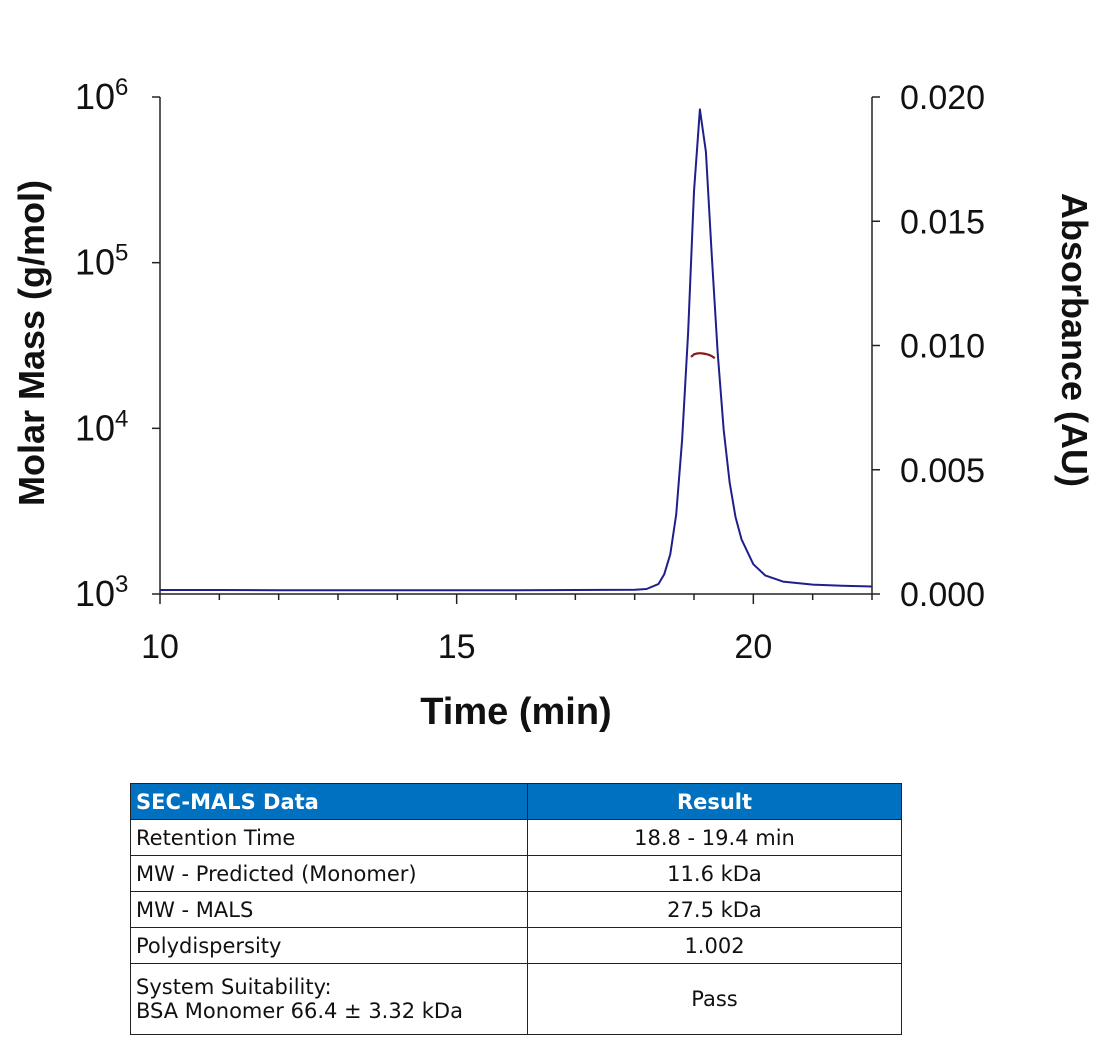 The height and width of the screenshot is (1044, 1093). Describe the element at coordinates (160, 647) in the screenshot. I see `x-tick-label: 10` at that location.